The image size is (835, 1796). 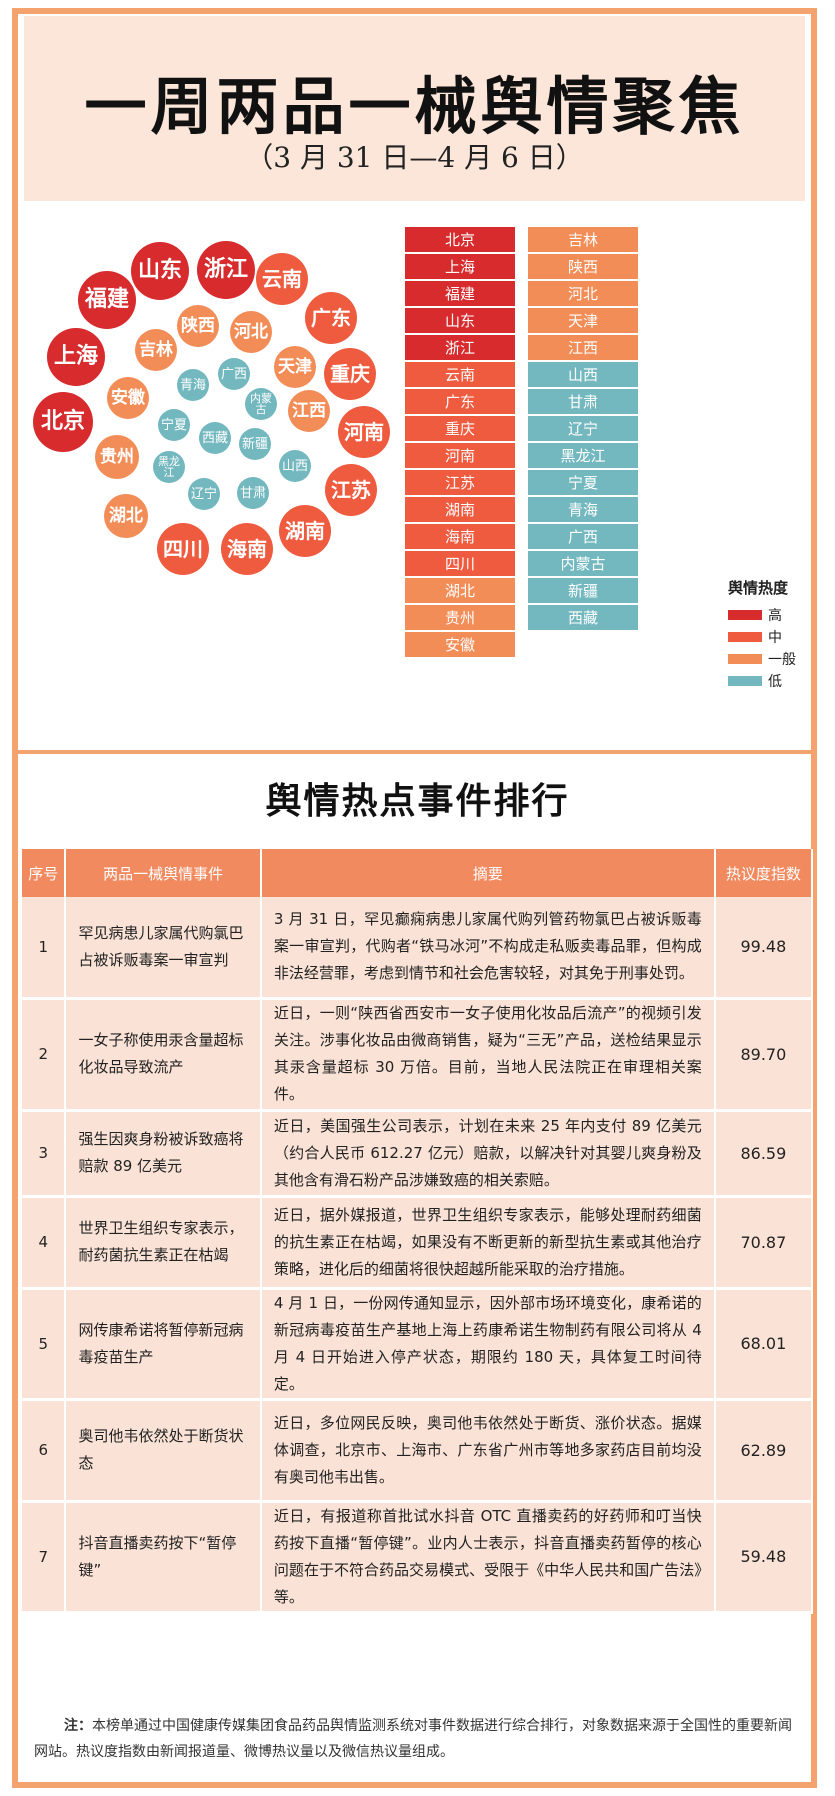 What do you see at coordinates (460, 617) in the screenshot?
I see `province-list-item: 贵州` at bounding box center [460, 617].